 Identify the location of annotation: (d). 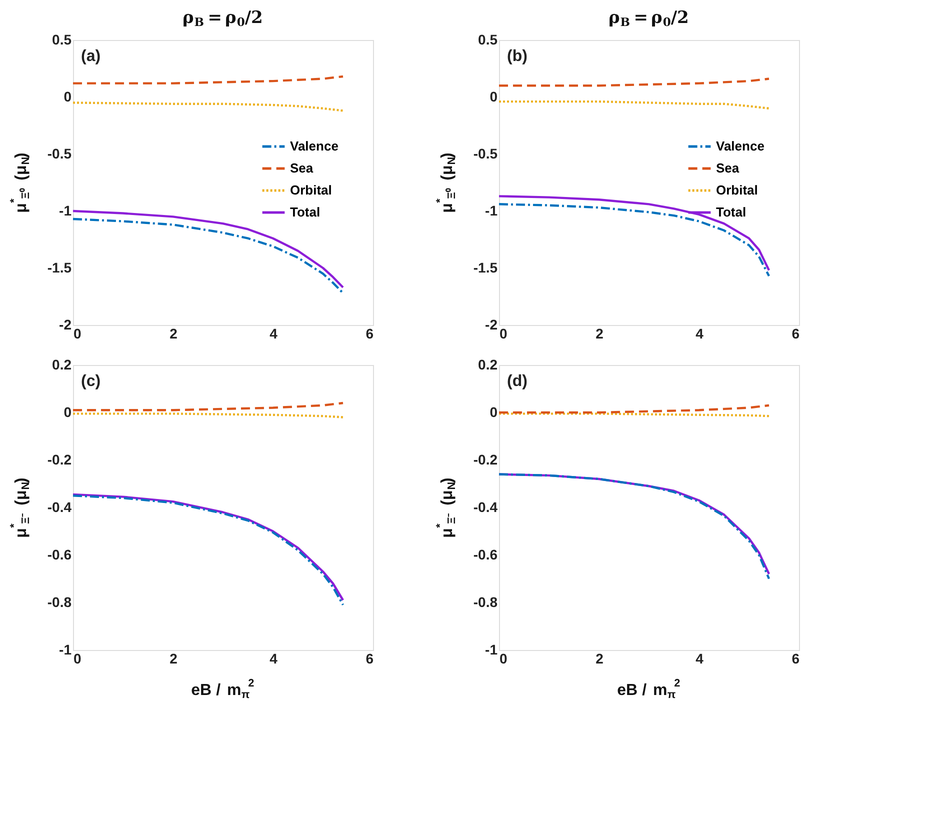
(517, 381).